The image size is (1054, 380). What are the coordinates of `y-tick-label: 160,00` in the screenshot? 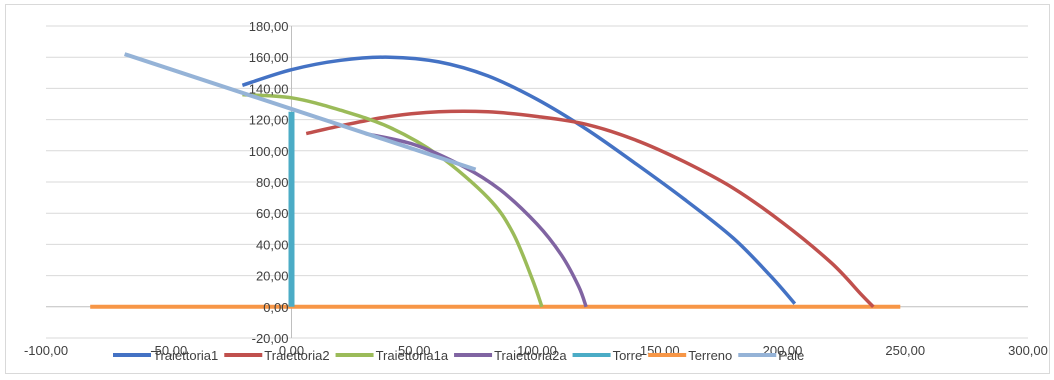 It's located at (269, 57).